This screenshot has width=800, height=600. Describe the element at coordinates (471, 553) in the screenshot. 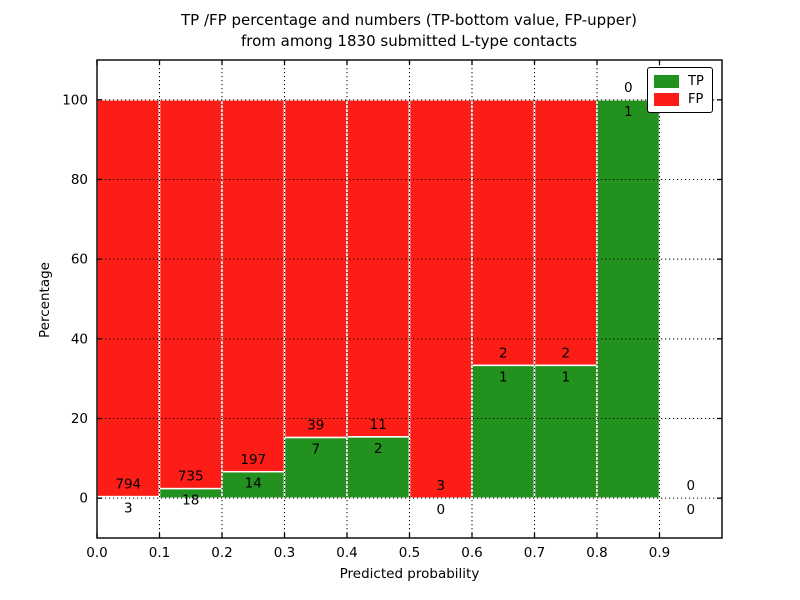

I see `x-tick-label-0.6: 0.6` at that location.